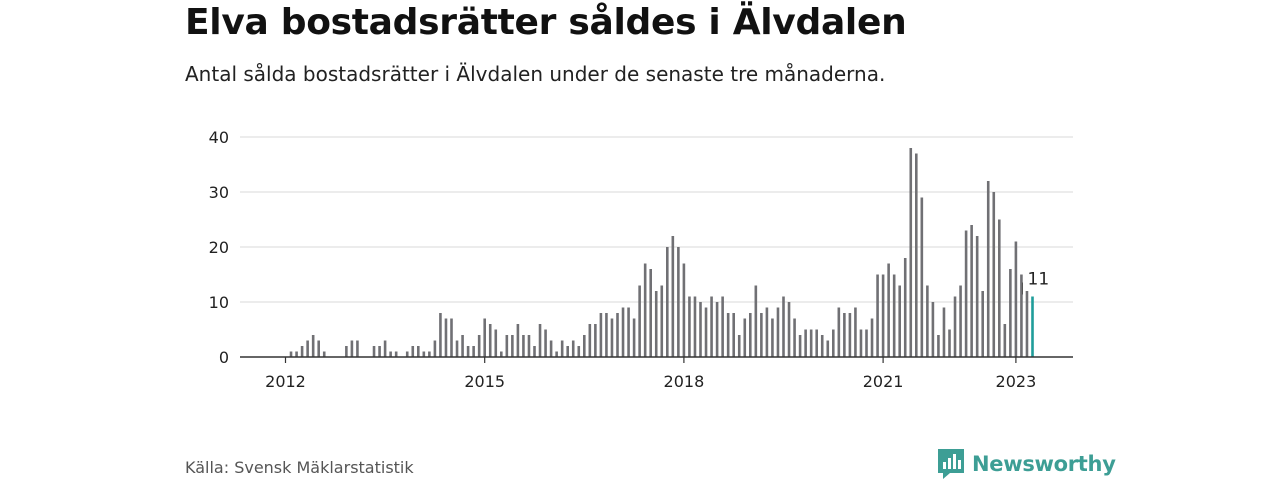  Describe the element at coordinates (1035, 282) in the screenshot. I see `data-labels: 11` at that location.